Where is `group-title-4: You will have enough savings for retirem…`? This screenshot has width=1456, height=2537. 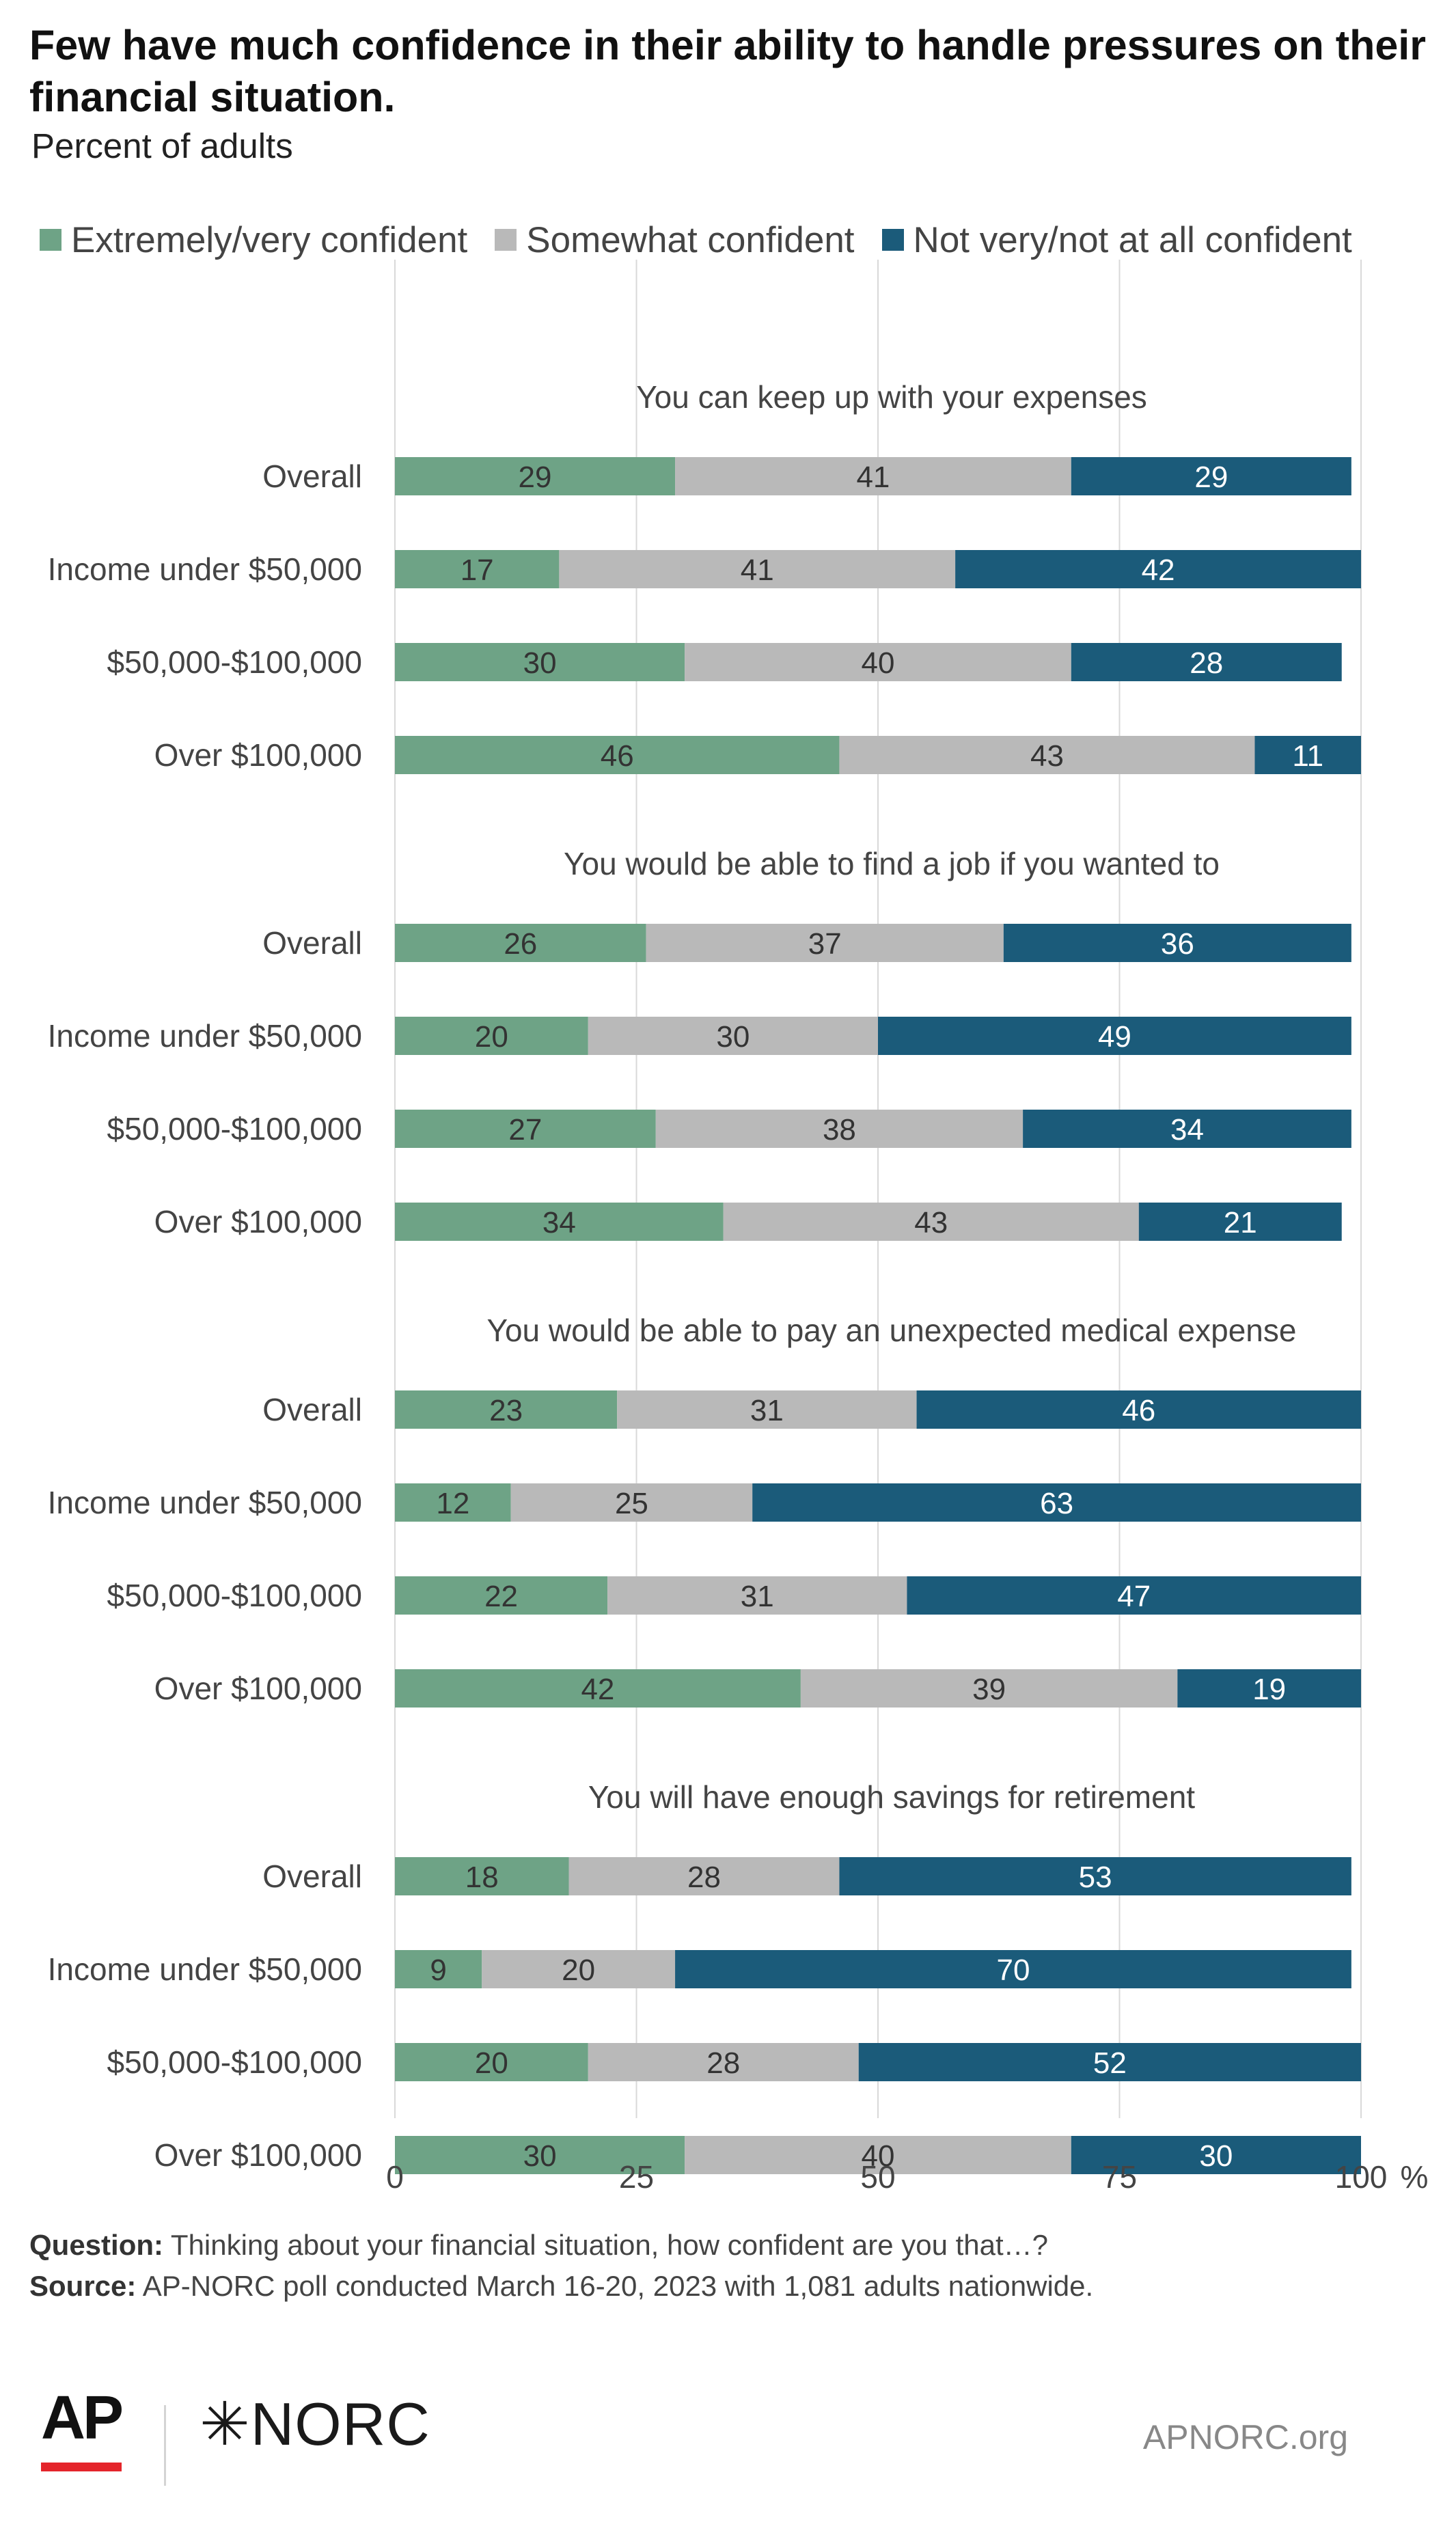 group-title-4: You will have enough savings for retirem… is located at coordinates (891, 1797).